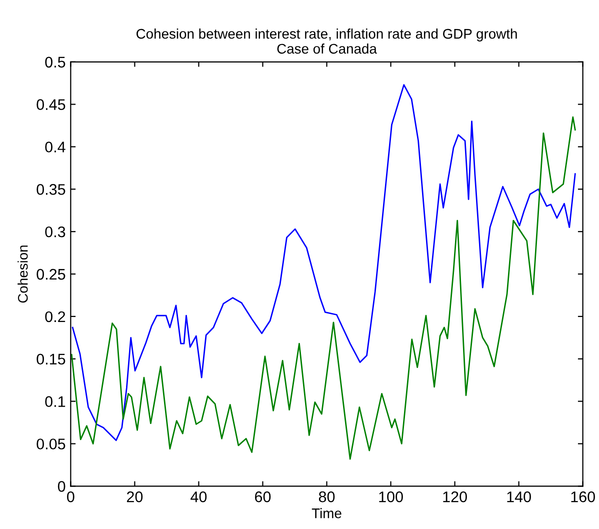 The image size is (599, 529). I want to click on y-tick-label: 0.4, so click(55, 147).